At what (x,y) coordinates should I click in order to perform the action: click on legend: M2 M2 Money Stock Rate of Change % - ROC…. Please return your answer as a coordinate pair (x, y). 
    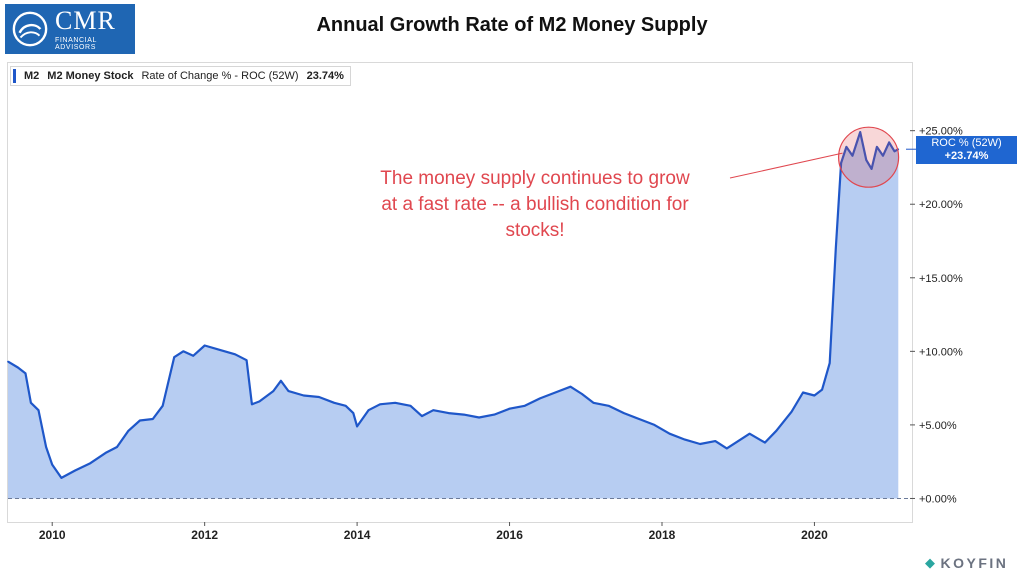
    Looking at the image, I should click on (180, 76).